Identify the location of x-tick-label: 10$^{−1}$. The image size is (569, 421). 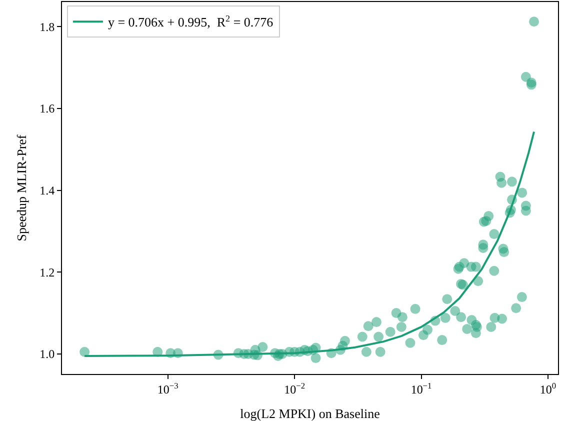
(421, 388).